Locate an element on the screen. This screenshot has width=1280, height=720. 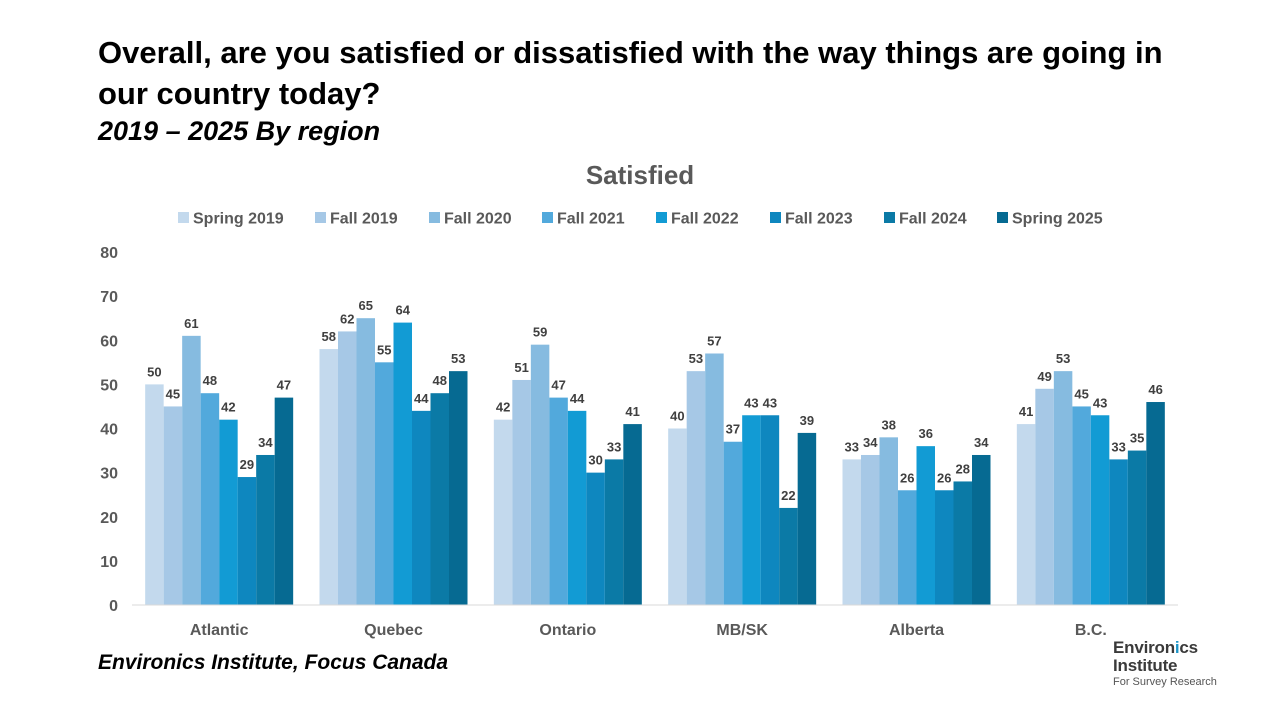
data-label: 58 is located at coordinates (329, 336).